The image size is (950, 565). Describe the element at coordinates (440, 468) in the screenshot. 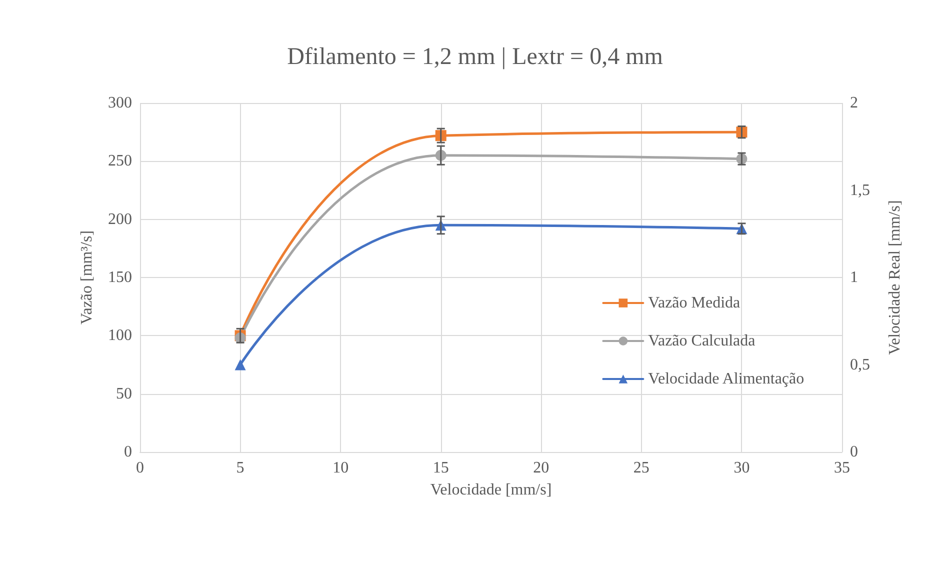

I see `x-tick-label: 15` at that location.